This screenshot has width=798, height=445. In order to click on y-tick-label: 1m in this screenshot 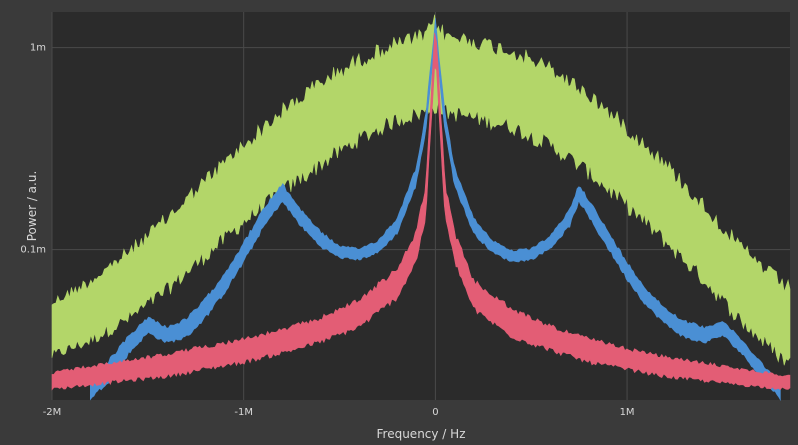, I will do `click(38, 48)`.